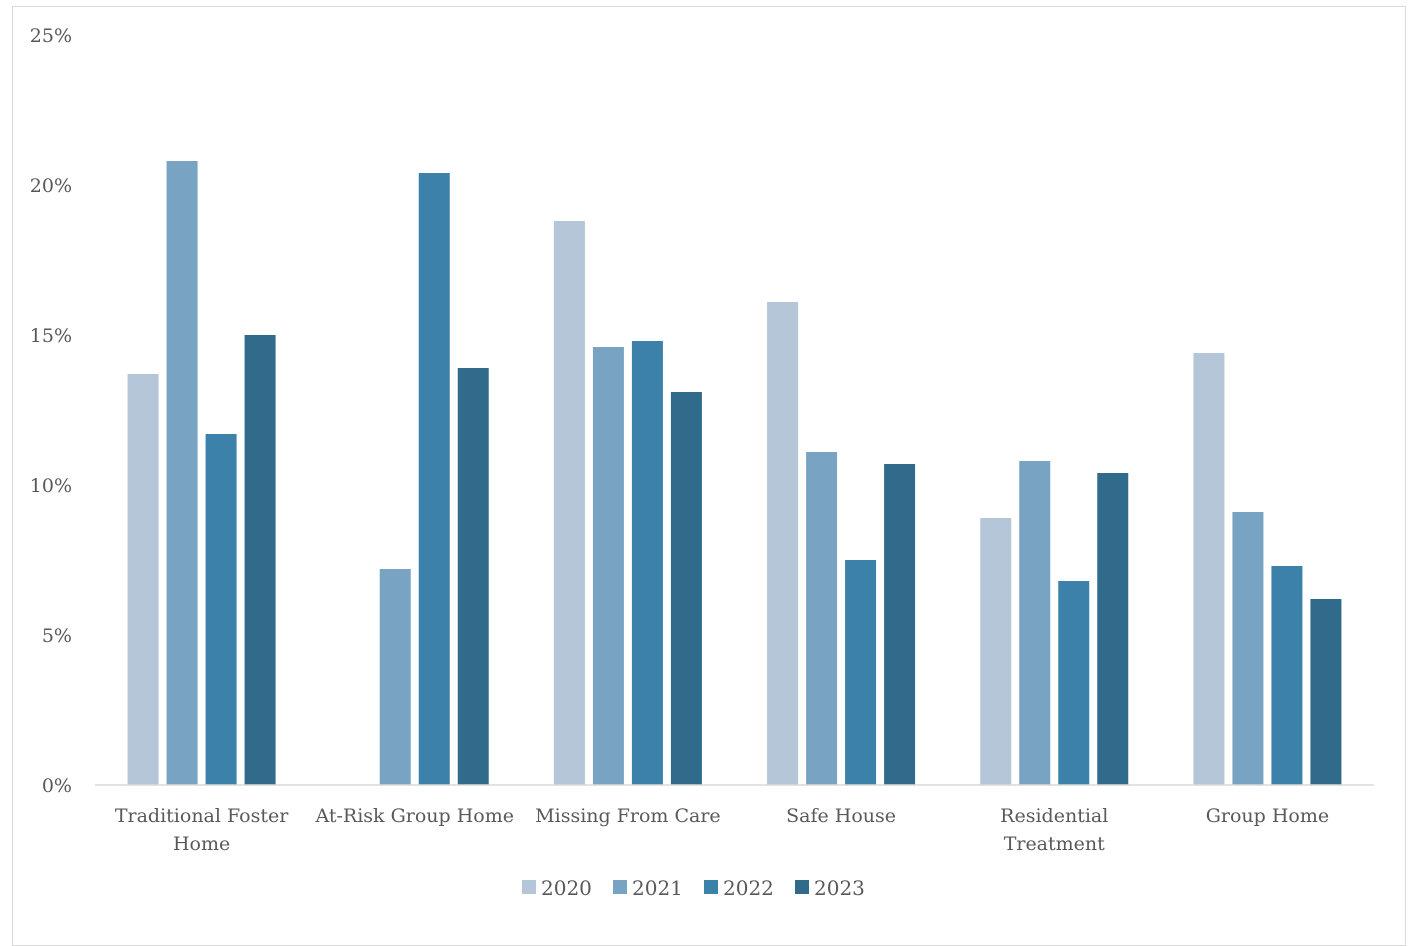 This screenshot has width=1408, height=946. What do you see at coordinates (1054, 844) in the screenshot?
I see `x-category-label: Treatment` at bounding box center [1054, 844].